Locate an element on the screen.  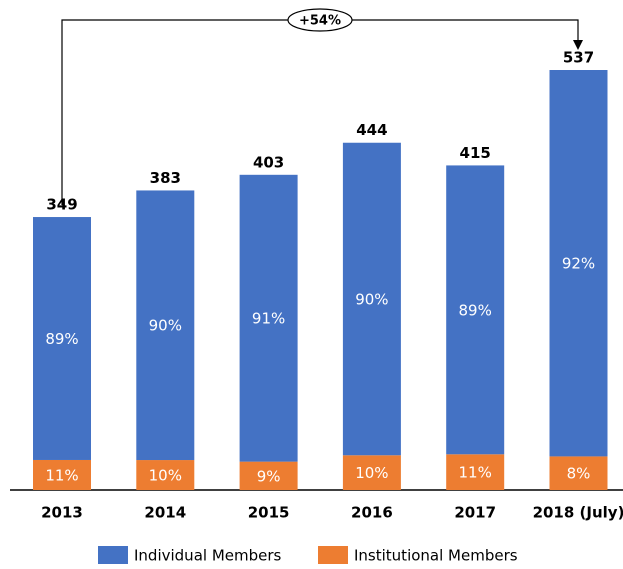
segment-label: 91% is located at coordinates (268, 319).